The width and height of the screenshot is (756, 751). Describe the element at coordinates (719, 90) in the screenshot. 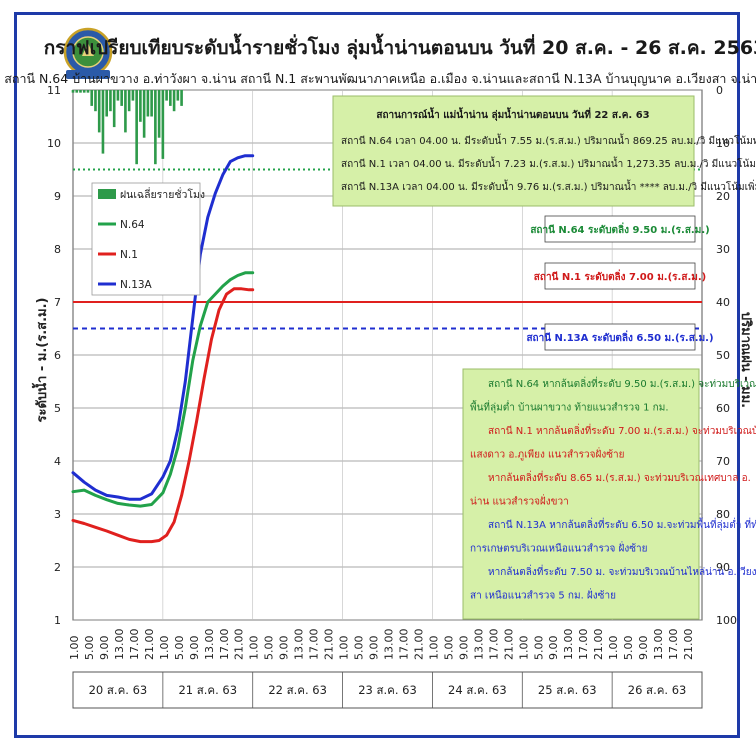

I see `y-right-tick-label: 0` at that location.